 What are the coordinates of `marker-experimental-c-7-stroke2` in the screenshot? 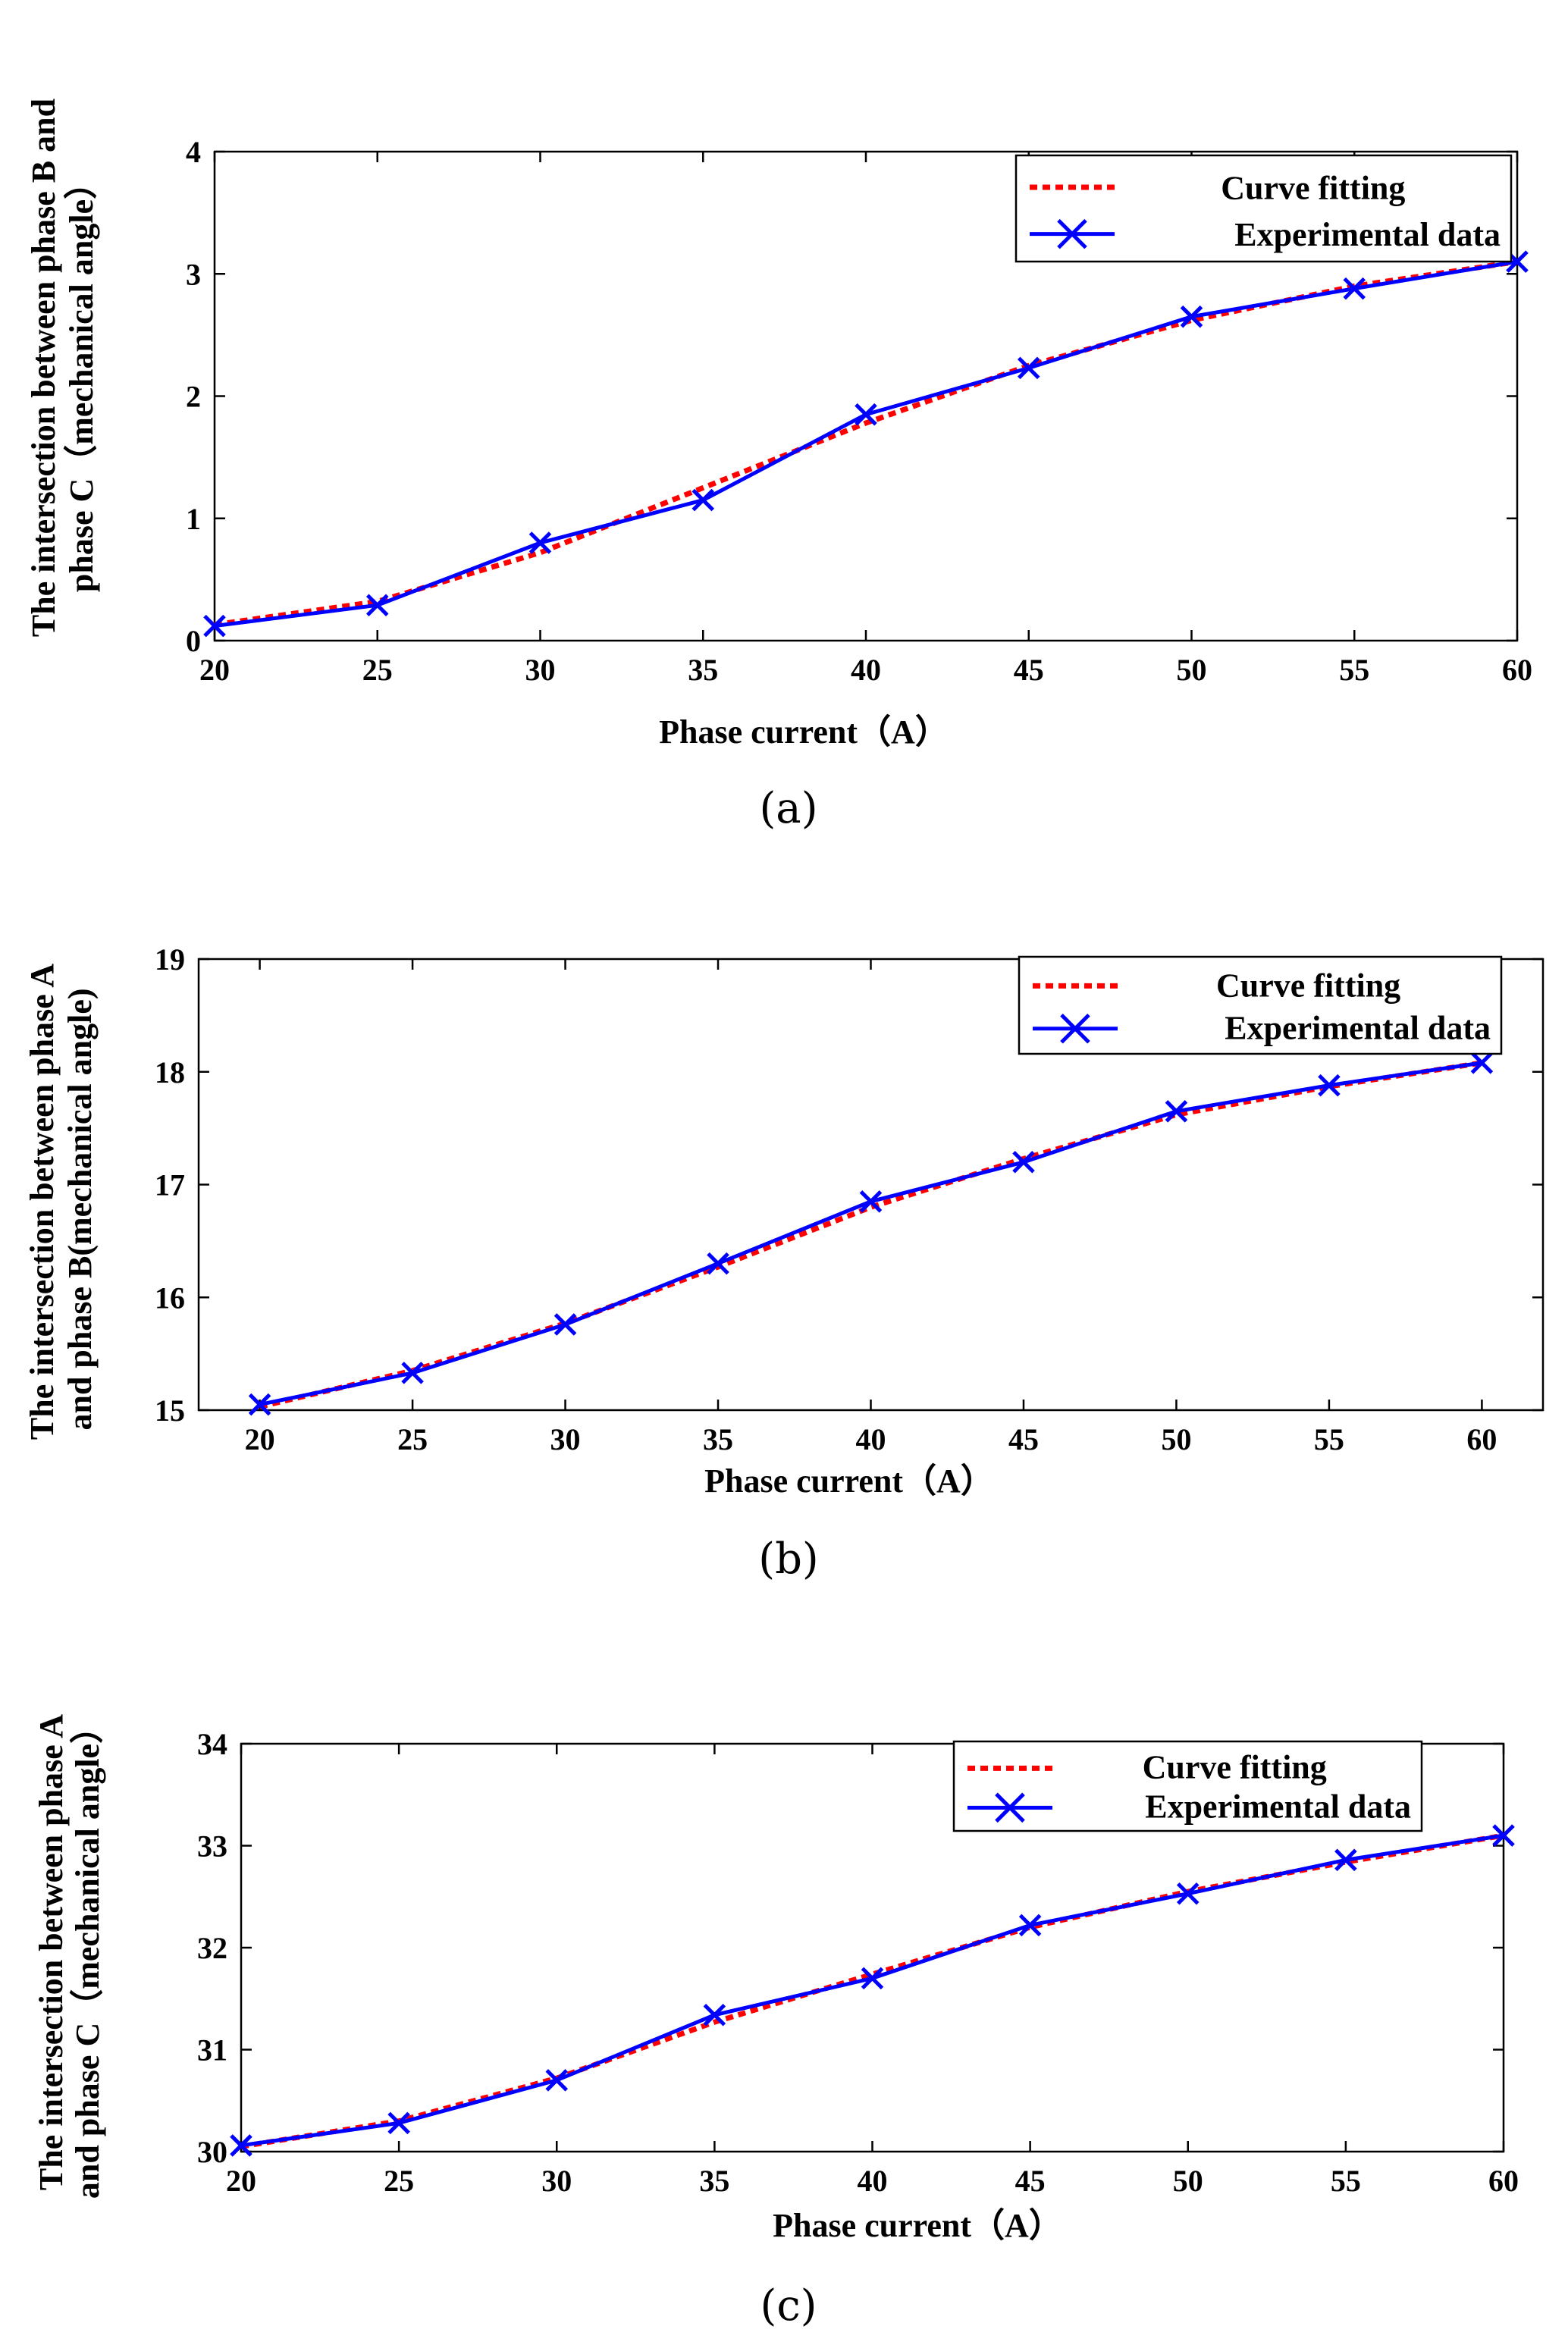 It's located at (1346, 1860).